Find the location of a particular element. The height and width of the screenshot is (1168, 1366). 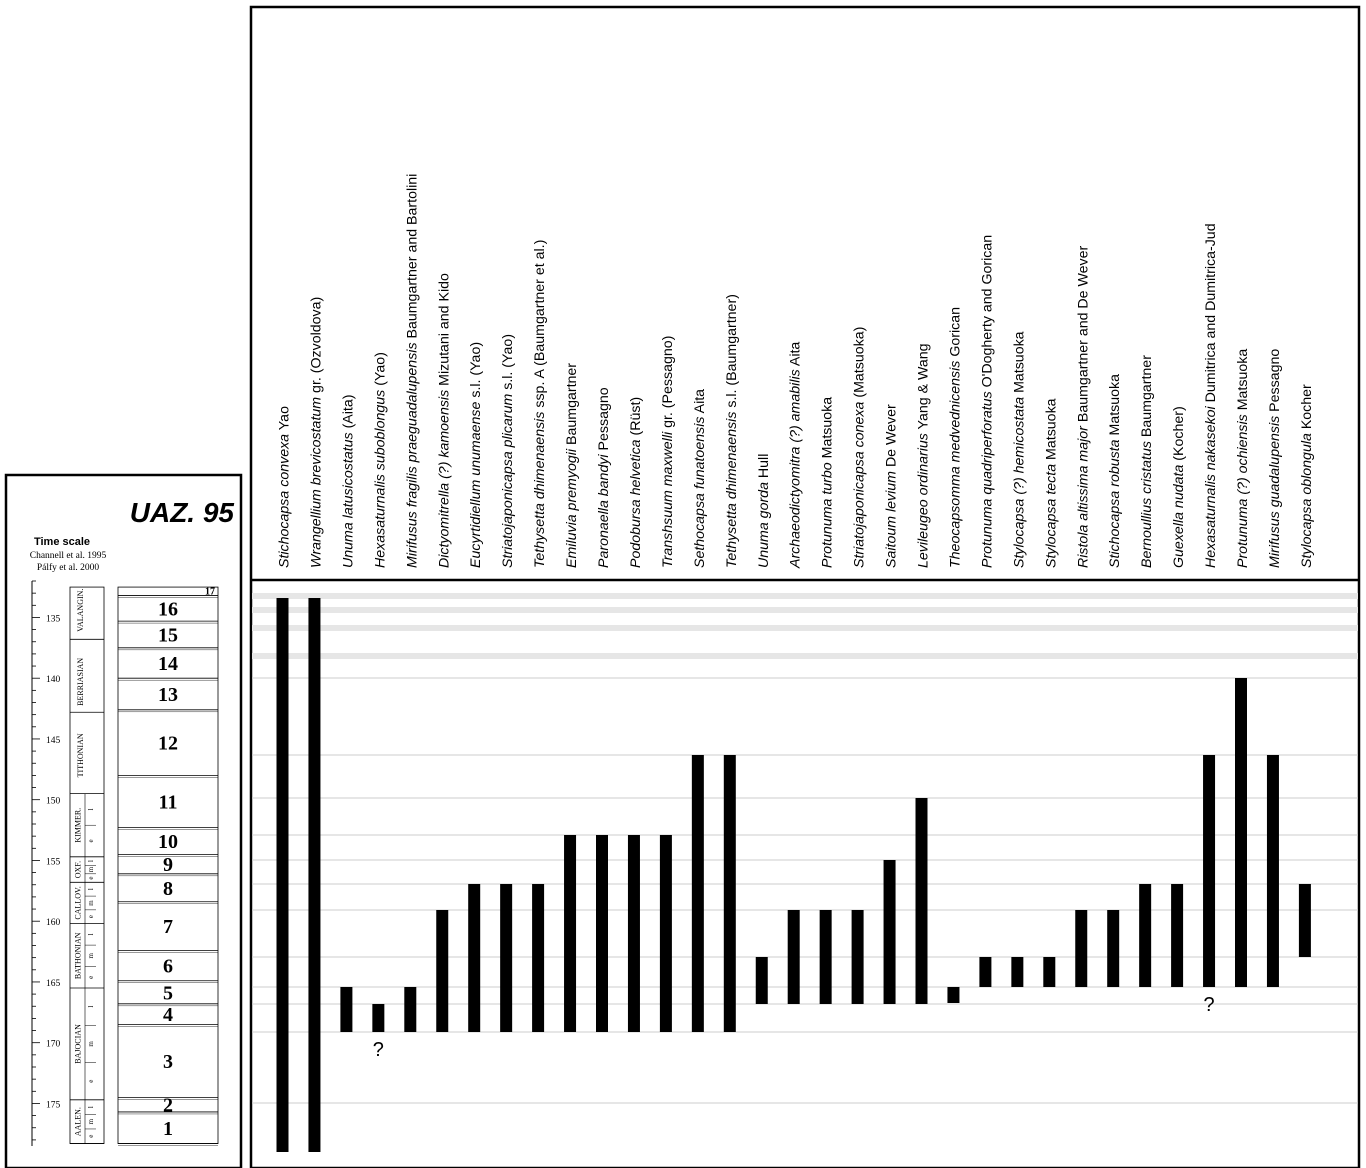

taxon-name: Tethysetta dhimenaensis is located at coordinates (540, 490).